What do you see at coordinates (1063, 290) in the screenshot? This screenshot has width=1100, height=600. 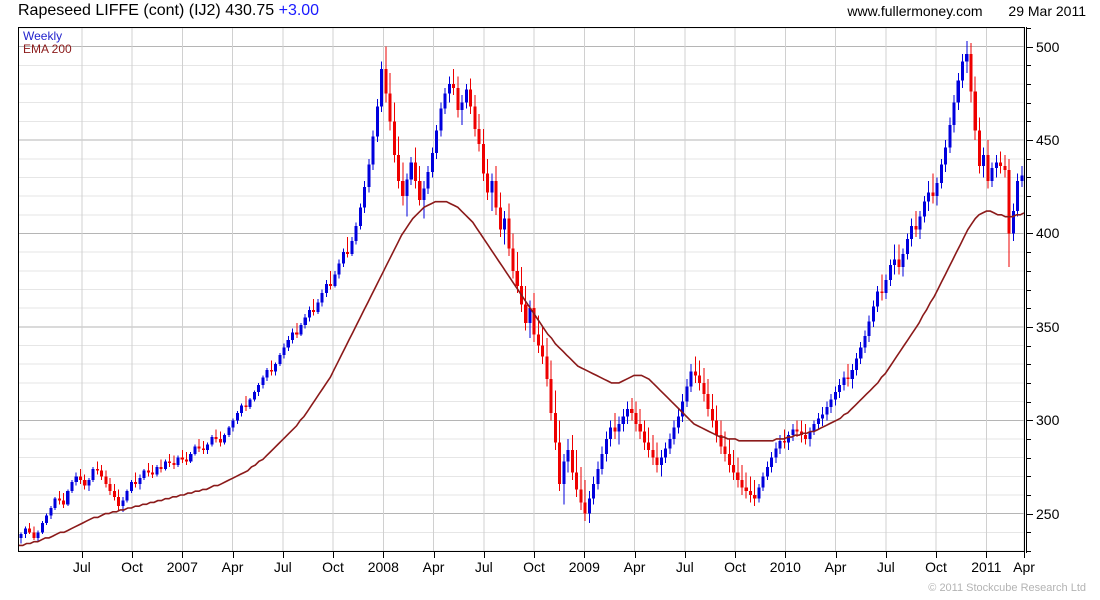 I see `y-axis: 250 300 350 400 450 500` at bounding box center [1063, 290].